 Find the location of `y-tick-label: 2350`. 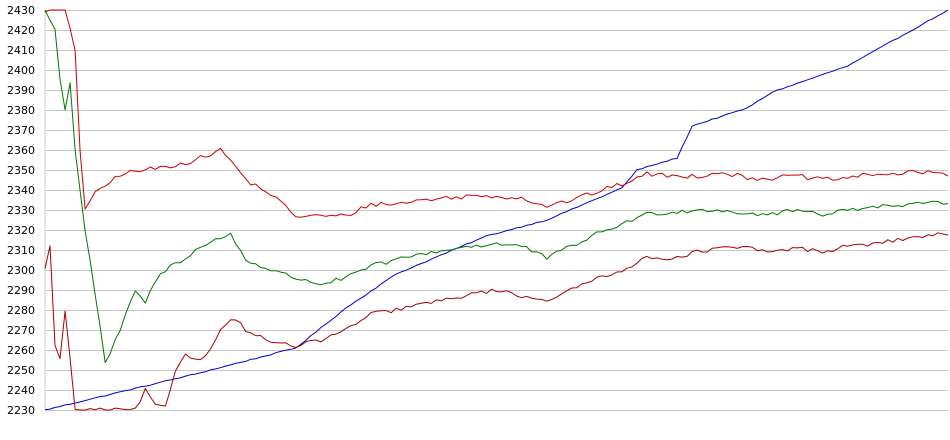

y-tick-label: 2350 is located at coordinates (21, 170).